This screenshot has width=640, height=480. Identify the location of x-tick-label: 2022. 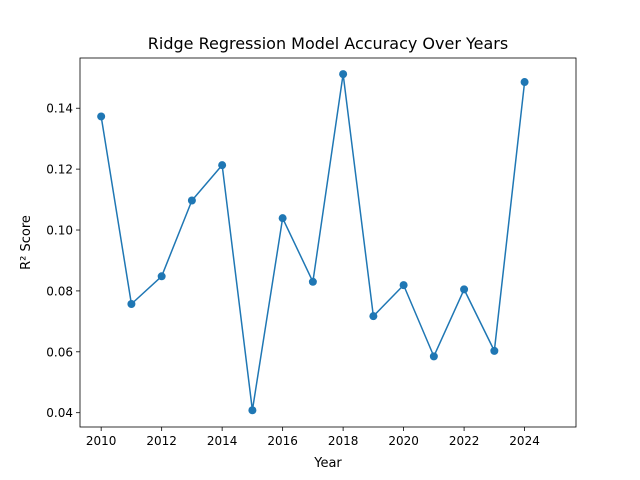
(464, 441).